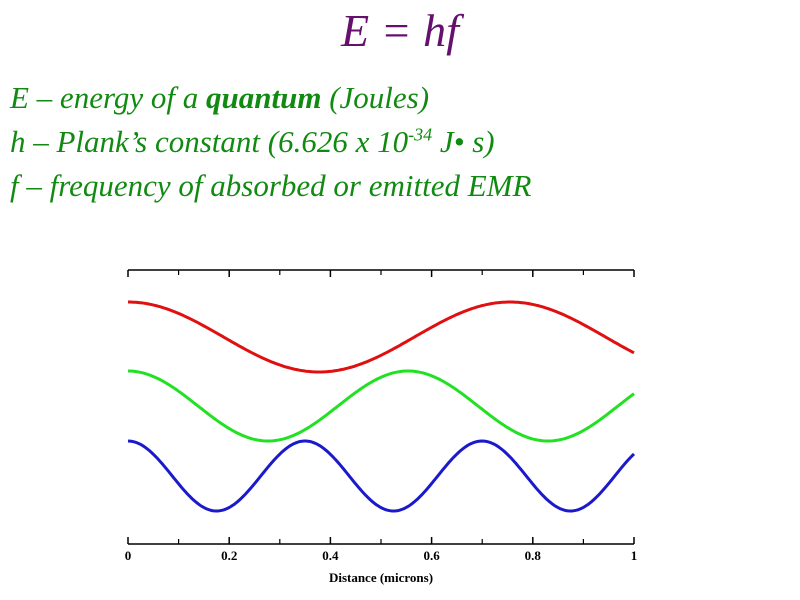 This screenshot has height=600, width=800. What do you see at coordinates (264, 97) in the screenshot?
I see `bold-text: quantum` at bounding box center [264, 97].